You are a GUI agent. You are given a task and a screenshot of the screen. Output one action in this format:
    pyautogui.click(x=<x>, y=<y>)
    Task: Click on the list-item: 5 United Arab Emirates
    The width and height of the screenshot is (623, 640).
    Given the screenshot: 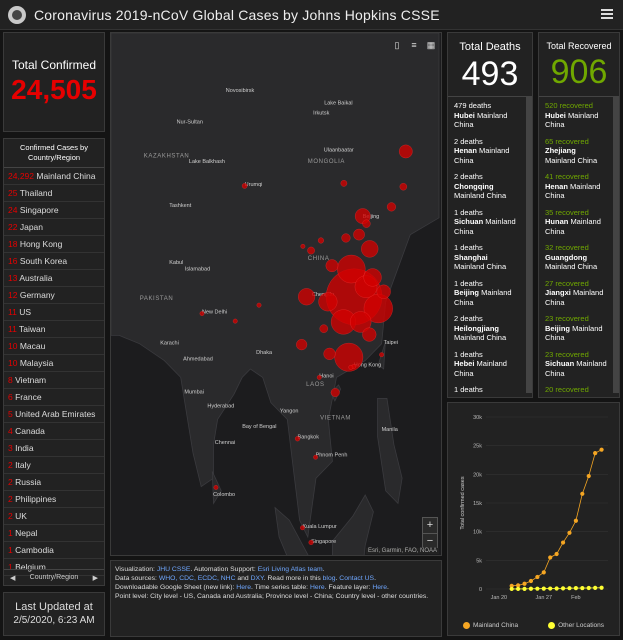 What is the action you would take?
    pyautogui.click(x=54, y=414)
    